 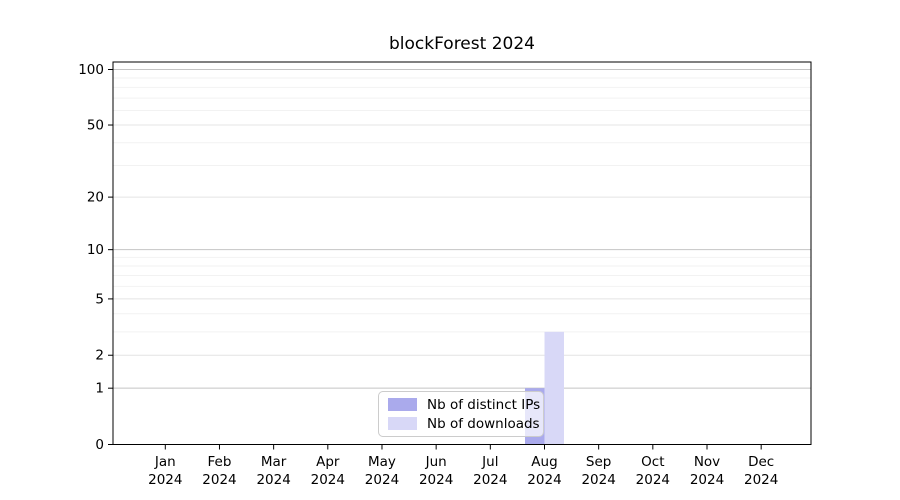 I want to click on x-tick-label-month: Sep, so click(x=598, y=462).